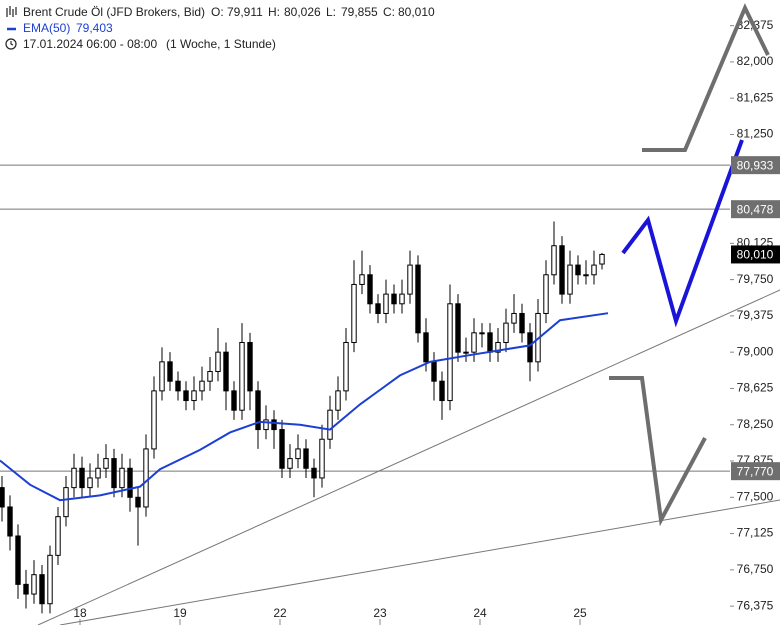 This screenshot has height=625, width=780. I want to click on y-tick-label: 76,375, so click(755, 605).